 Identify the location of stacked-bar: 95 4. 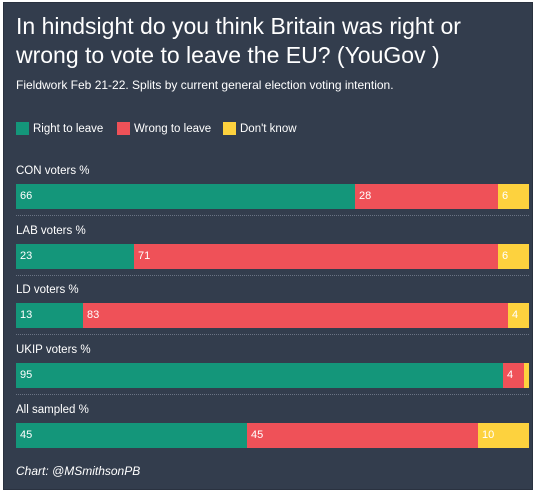
(272, 375).